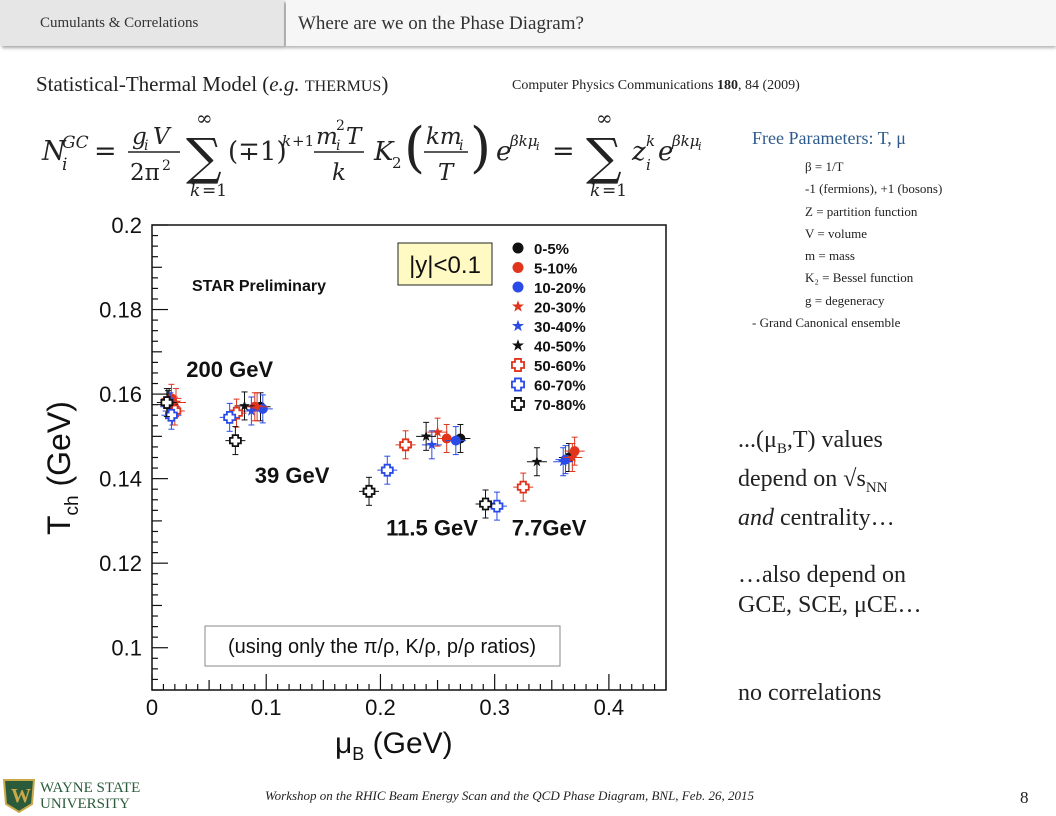 The image size is (1056, 816). What do you see at coordinates (126, 648) in the screenshot?
I see `y-tick-label: 0.1` at bounding box center [126, 648].